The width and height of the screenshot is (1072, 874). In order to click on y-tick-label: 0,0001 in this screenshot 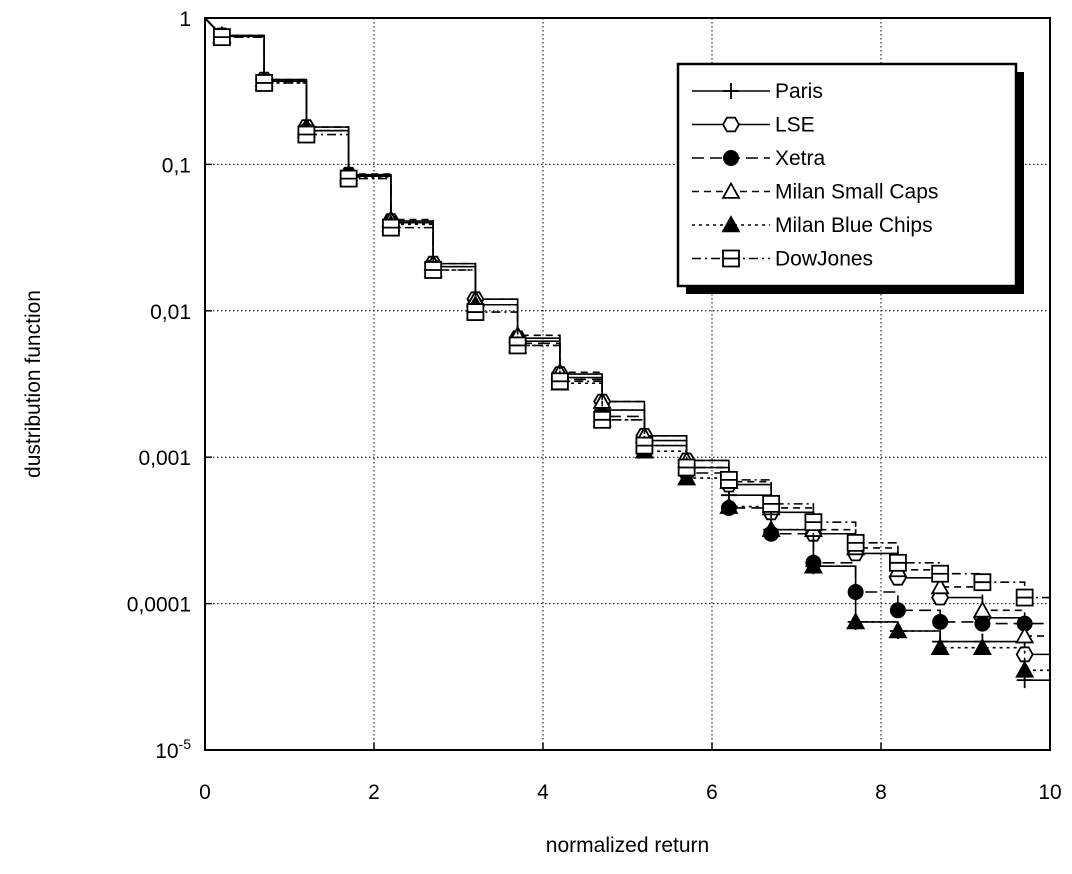, I will do `click(159, 605)`.